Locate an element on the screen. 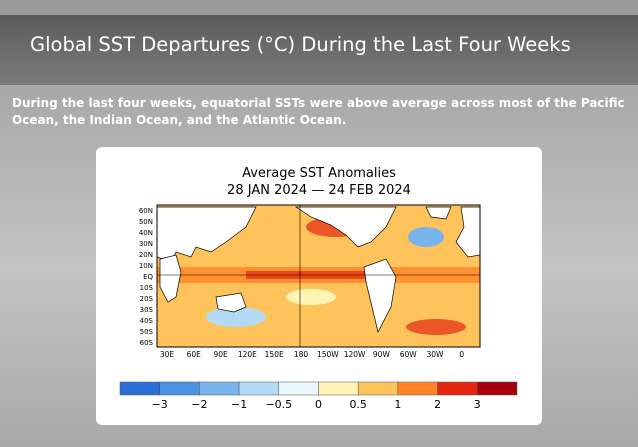 Image resolution: width=638 pixels, height=447 pixels. lat-labels: 60N 50N 40N 30N 20N 10N EQ 10S 20S 30S 40S 50S 60S is located at coordinates (146, 277).